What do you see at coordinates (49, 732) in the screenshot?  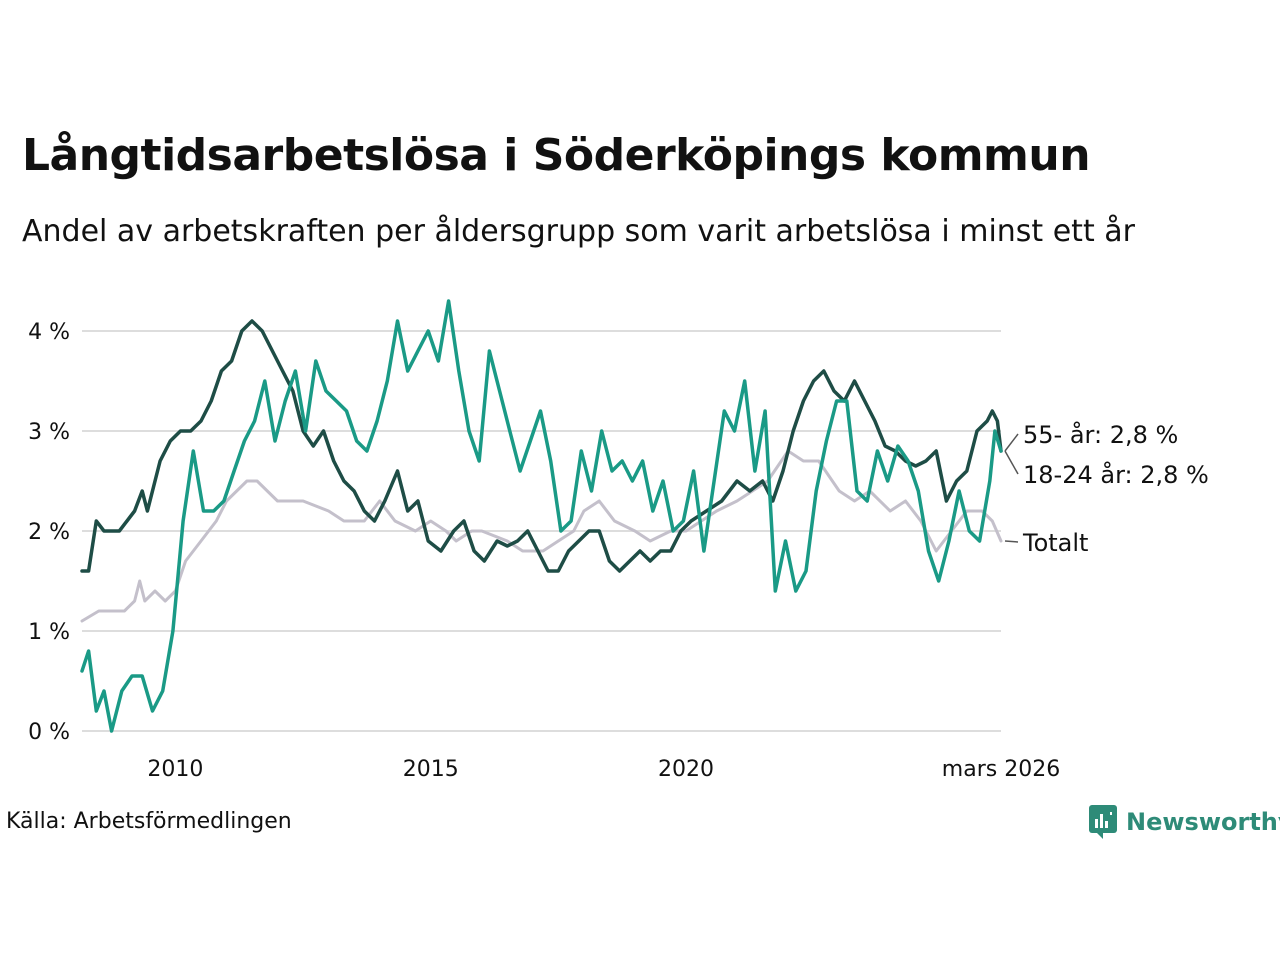 I see `y-tick-label: 0 %` at bounding box center [49, 732].